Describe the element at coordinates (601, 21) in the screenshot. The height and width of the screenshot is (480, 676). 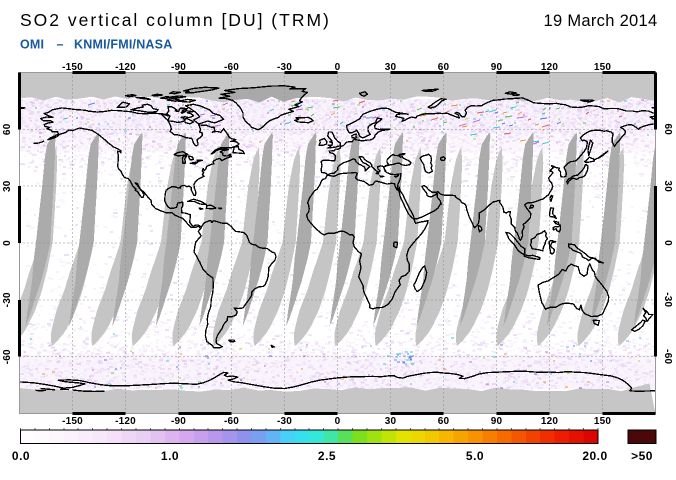
I see `svg-text: 19 March 2014` at that location.